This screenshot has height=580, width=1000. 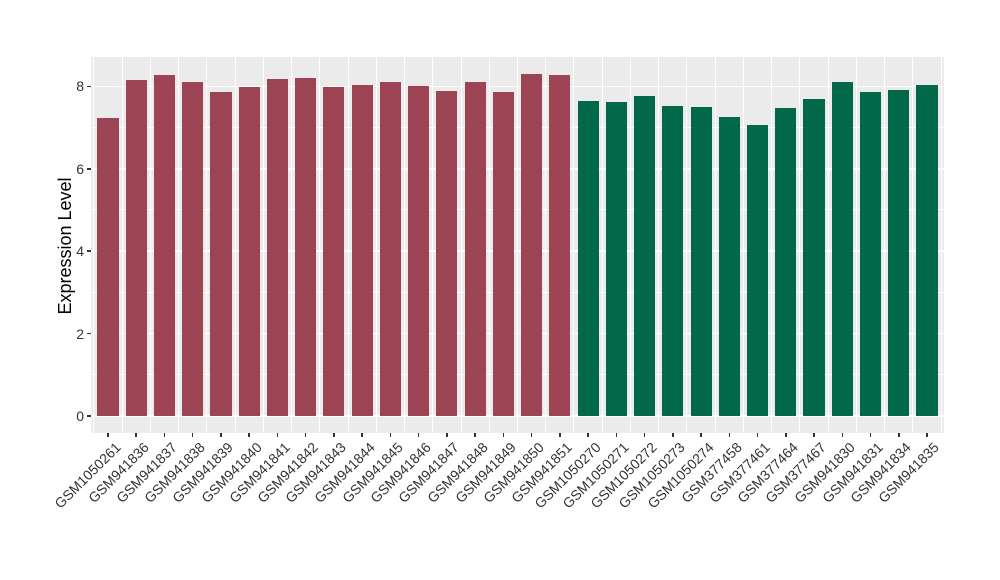 I want to click on bar-GSM941849, so click(x=503, y=253).